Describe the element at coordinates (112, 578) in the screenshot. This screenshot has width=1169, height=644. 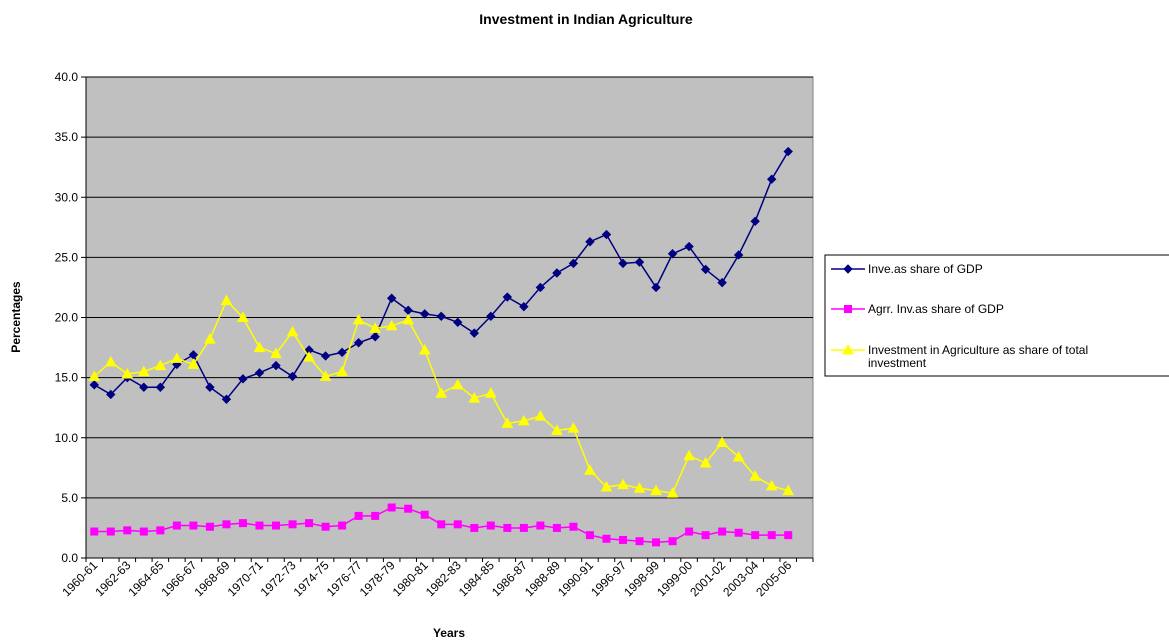
I see `x-tick-label: 1962-63` at that location.